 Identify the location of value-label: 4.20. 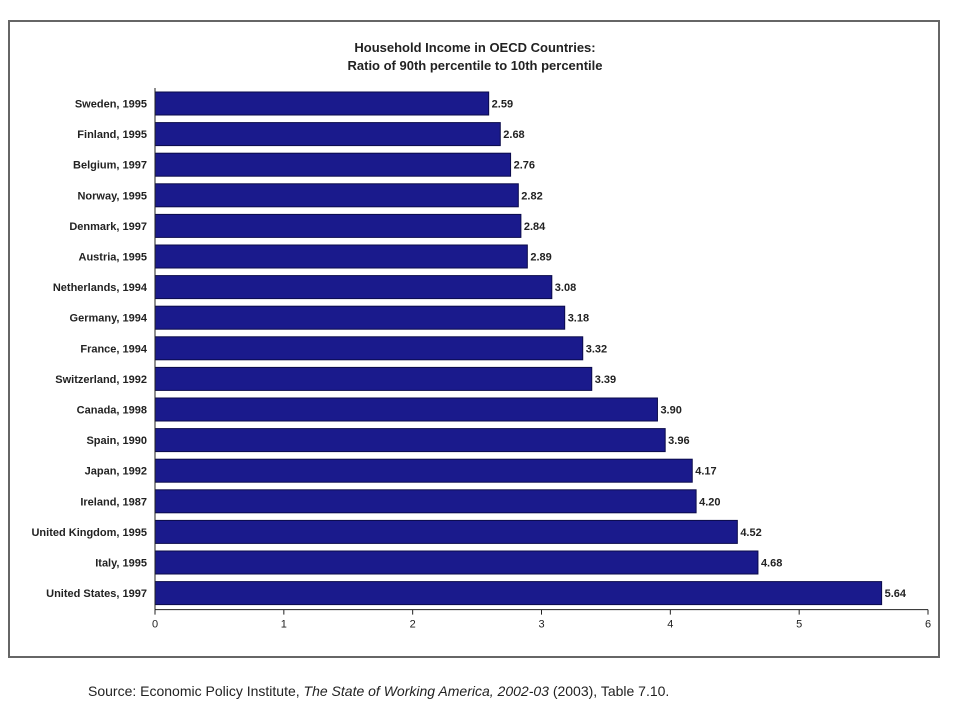
(709, 502).